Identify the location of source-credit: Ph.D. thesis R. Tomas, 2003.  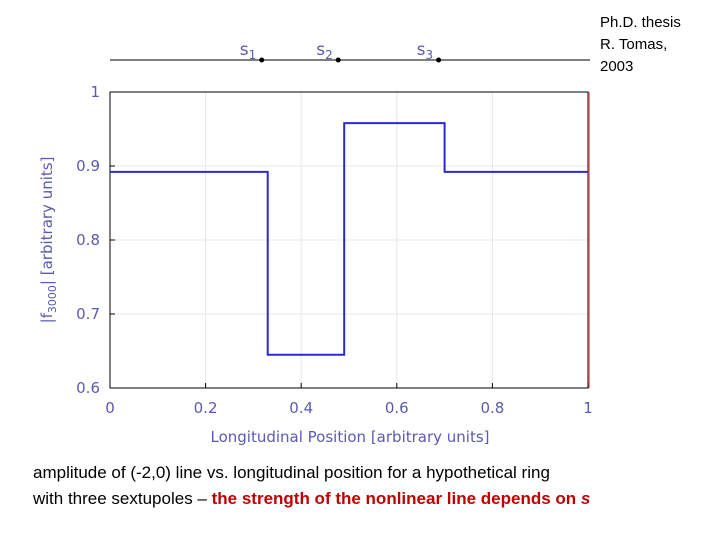
(640, 45).